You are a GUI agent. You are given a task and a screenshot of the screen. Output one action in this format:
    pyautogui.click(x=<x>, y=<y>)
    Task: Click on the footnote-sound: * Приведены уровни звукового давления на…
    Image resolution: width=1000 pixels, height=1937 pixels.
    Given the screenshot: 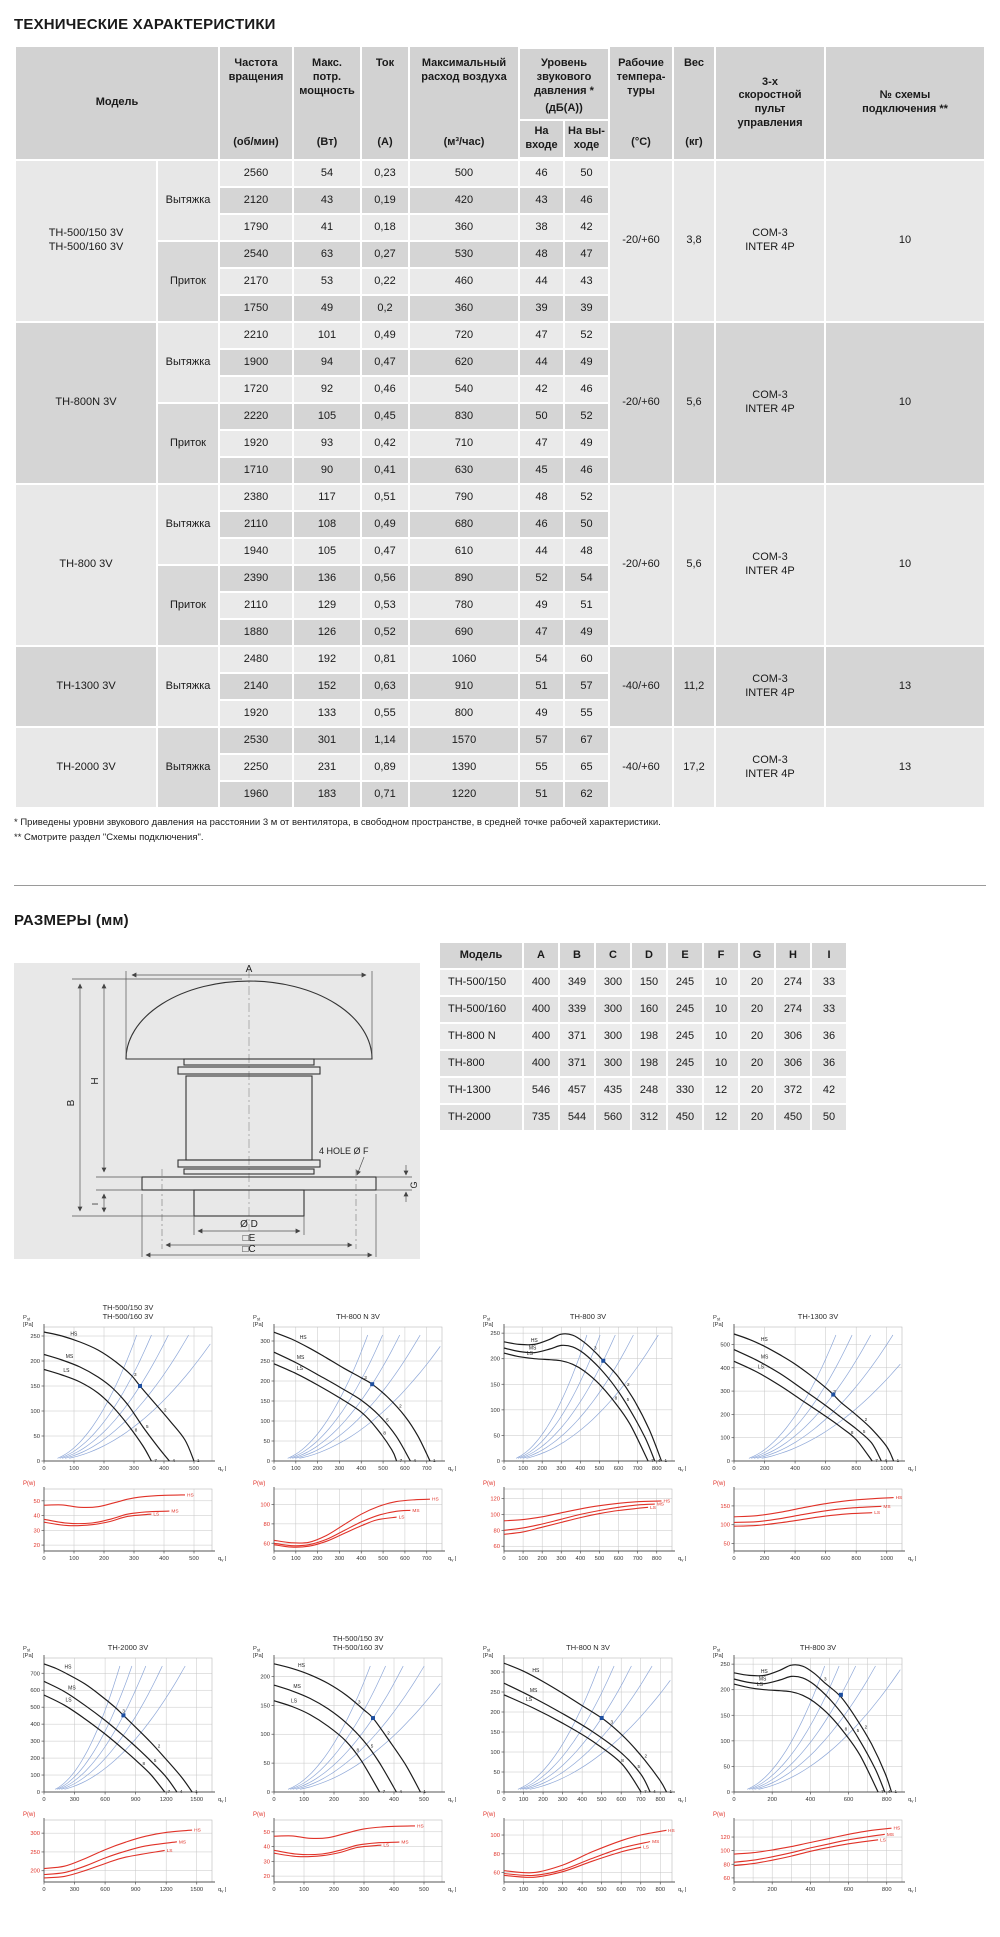 What is the action you would take?
    pyautogui.click(x=337, y=822)
    